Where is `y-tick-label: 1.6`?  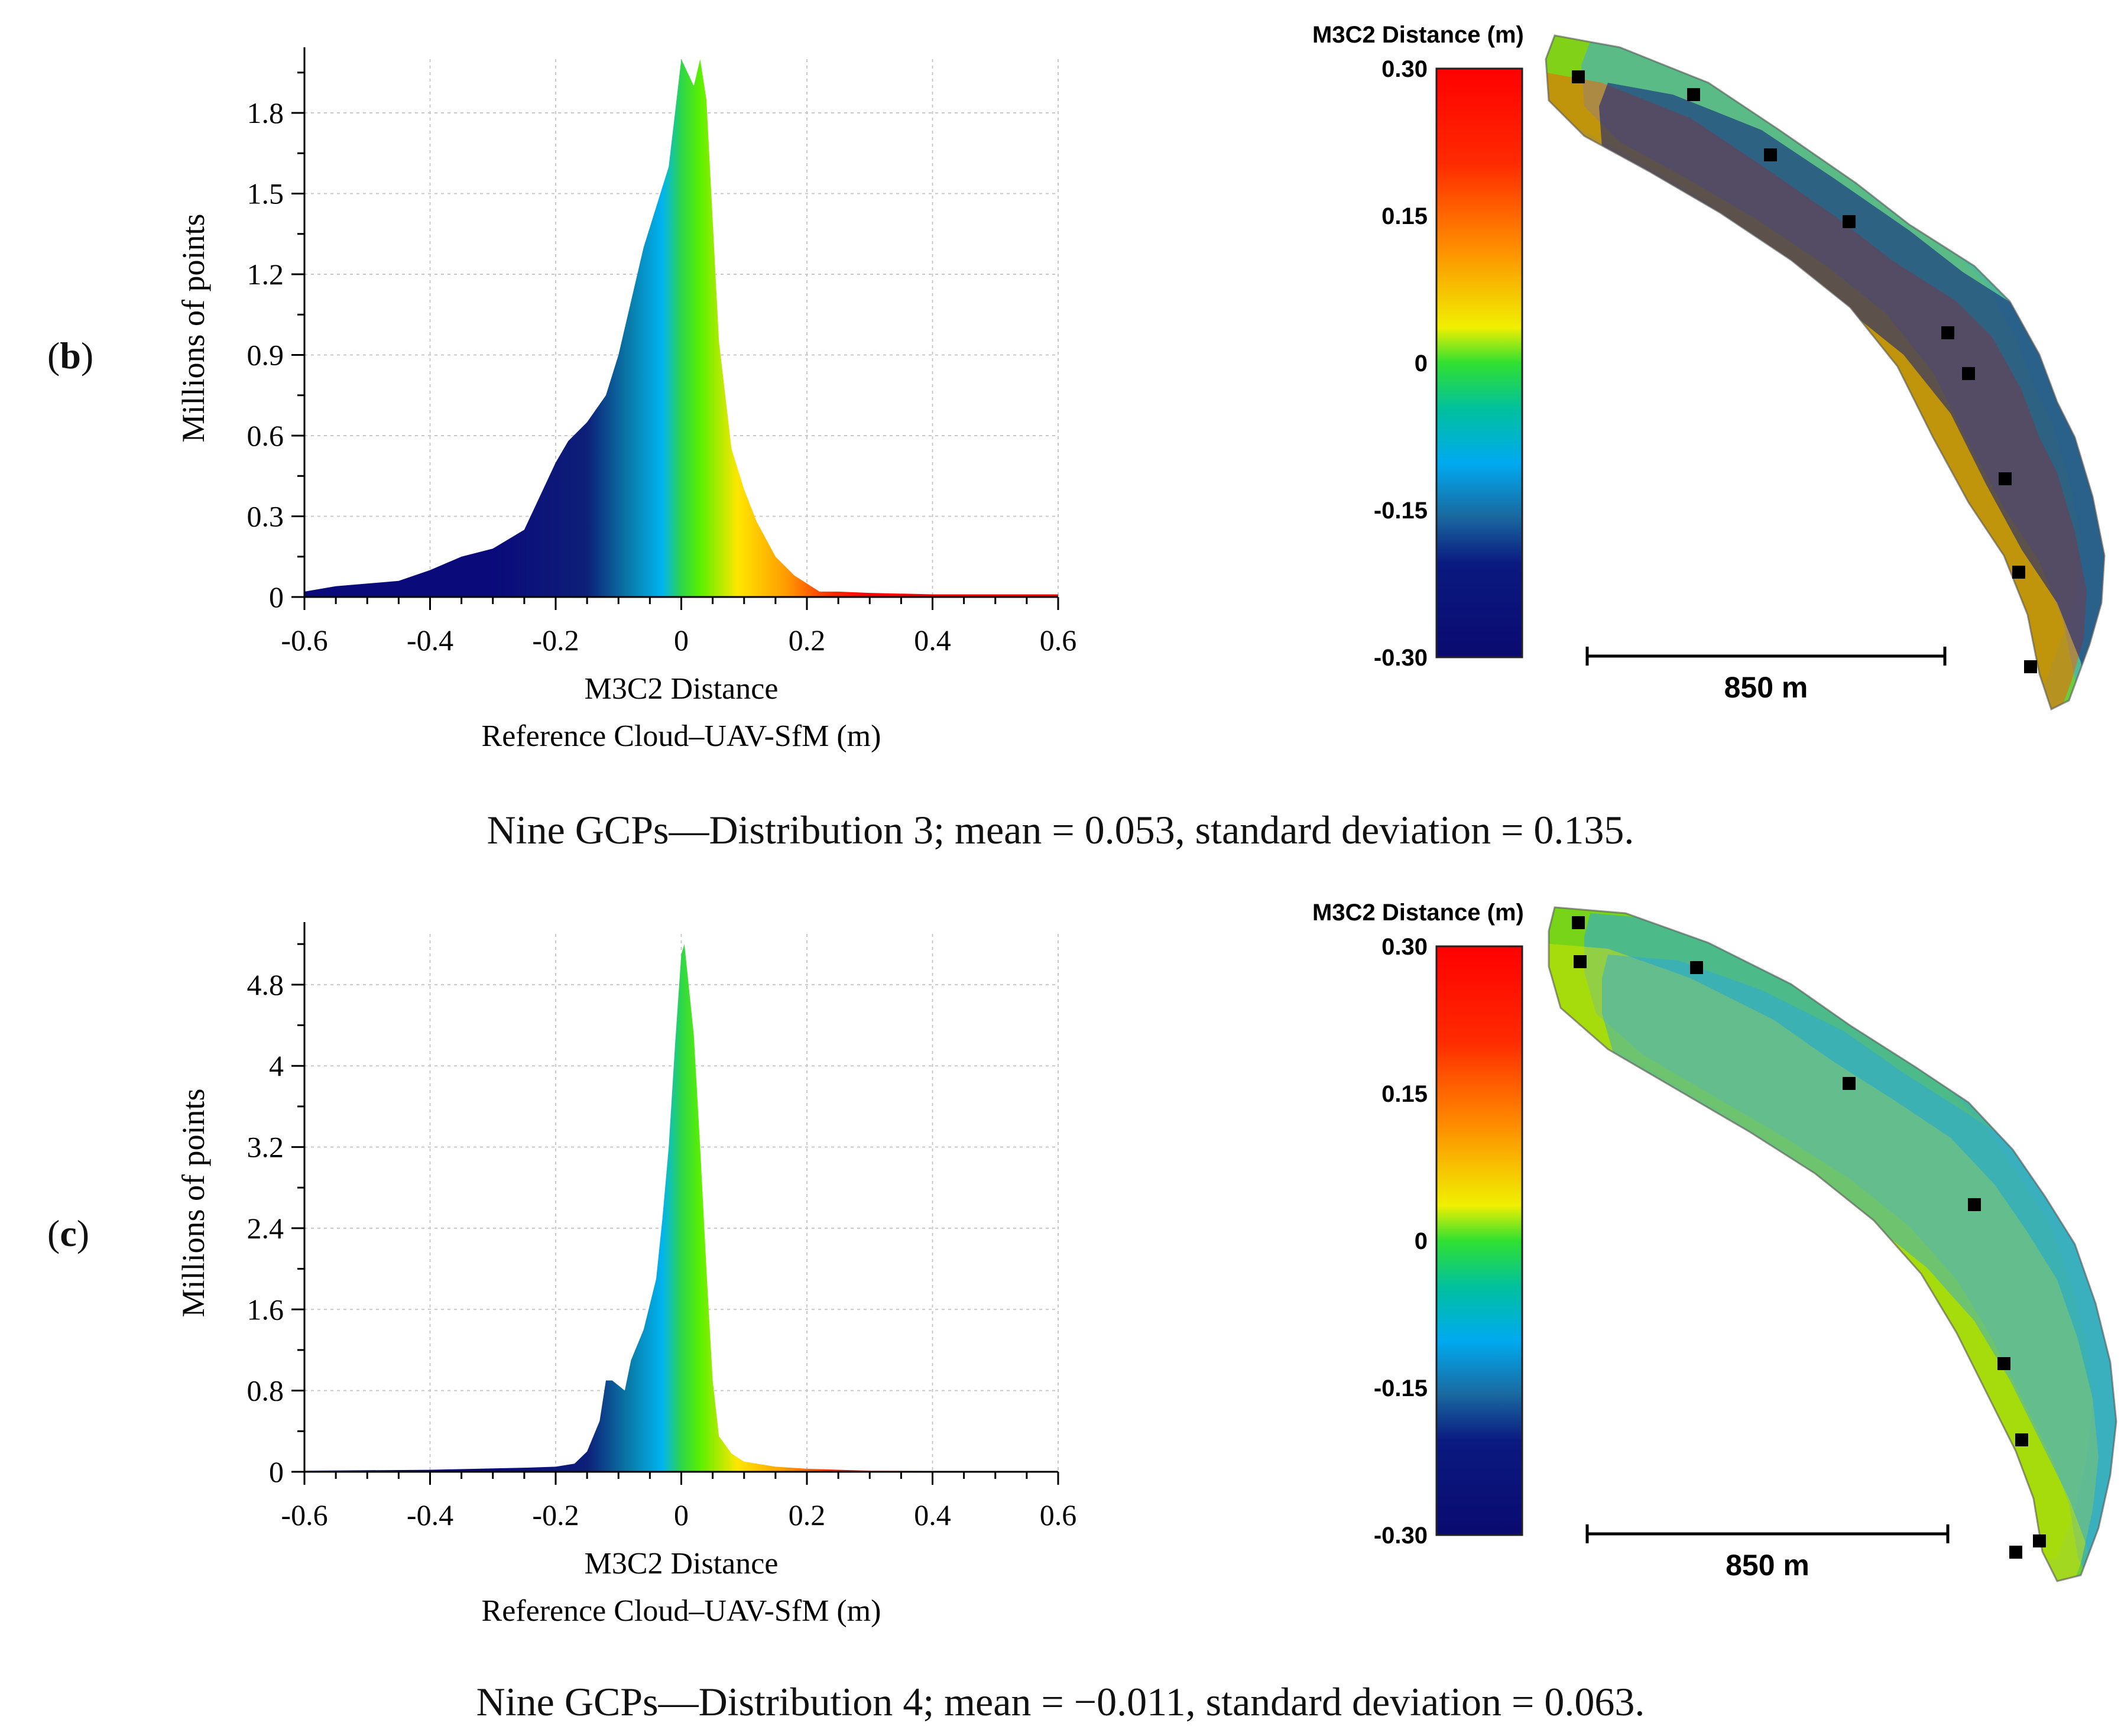
y-tick-label: 1.6 is located at coordinates (265, 1310).